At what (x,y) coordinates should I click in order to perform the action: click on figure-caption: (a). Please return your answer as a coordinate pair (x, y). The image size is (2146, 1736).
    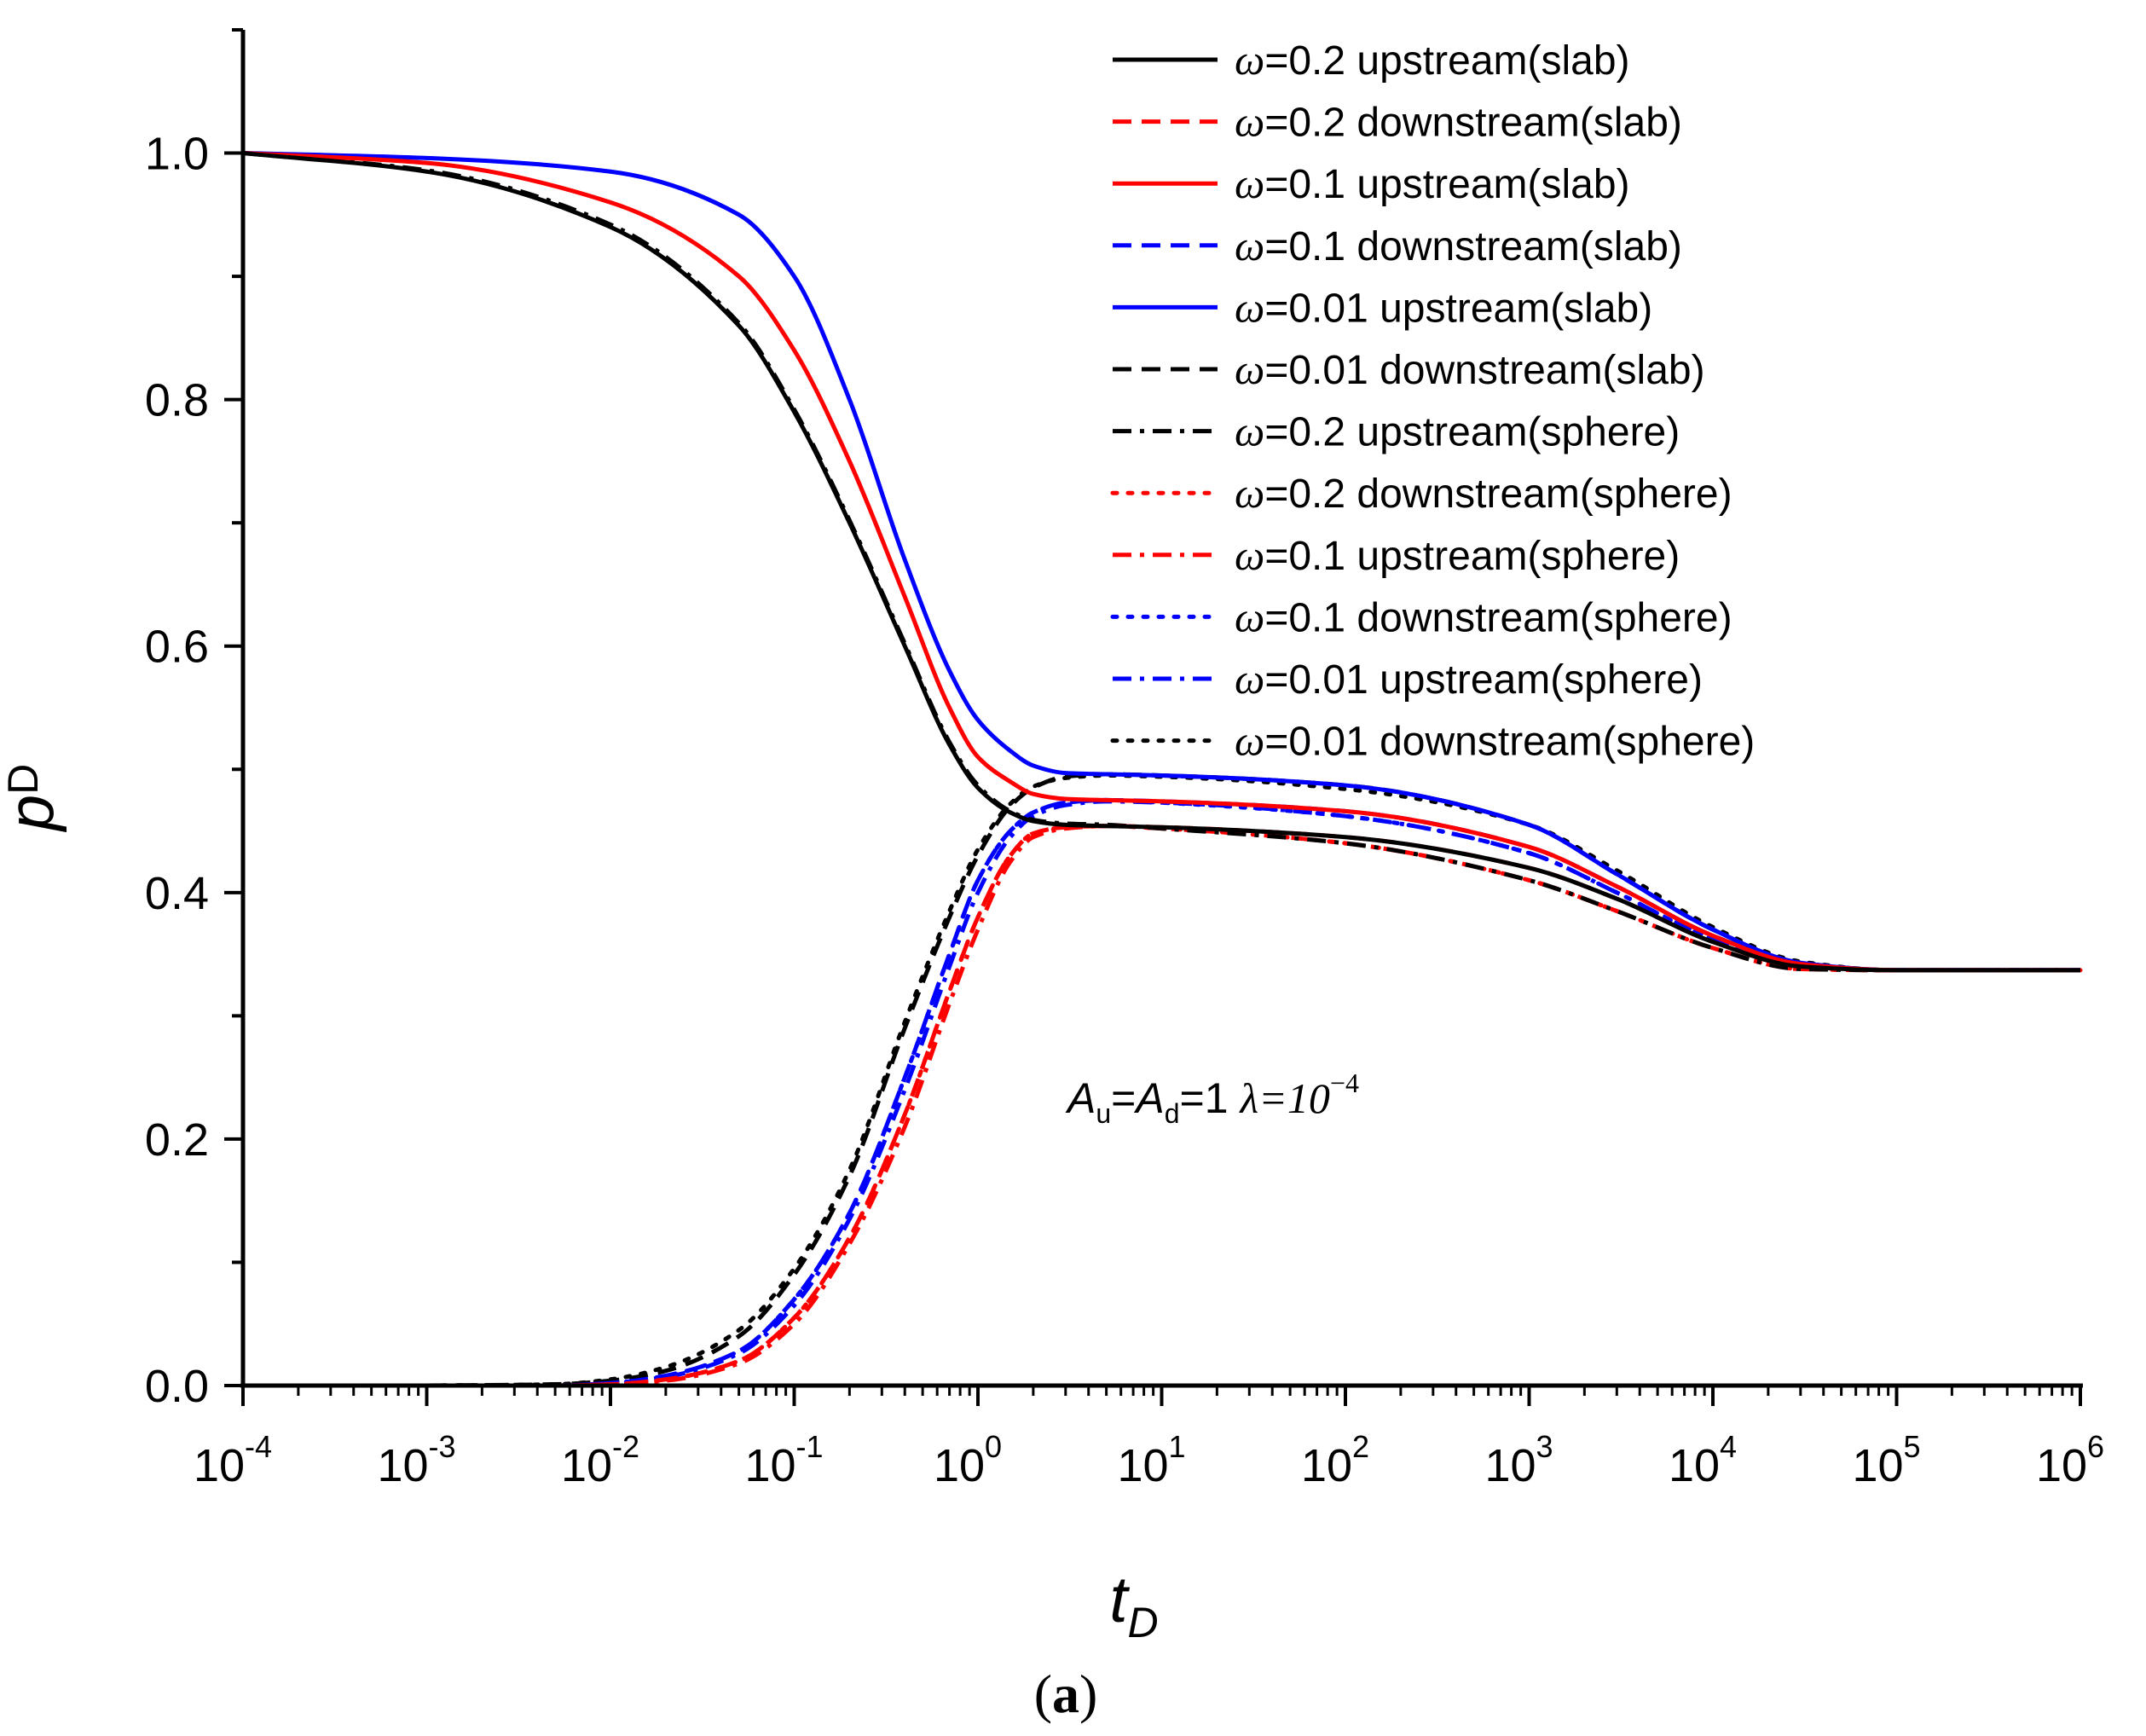
    Looking at the image, I should click on (1066, 1694).